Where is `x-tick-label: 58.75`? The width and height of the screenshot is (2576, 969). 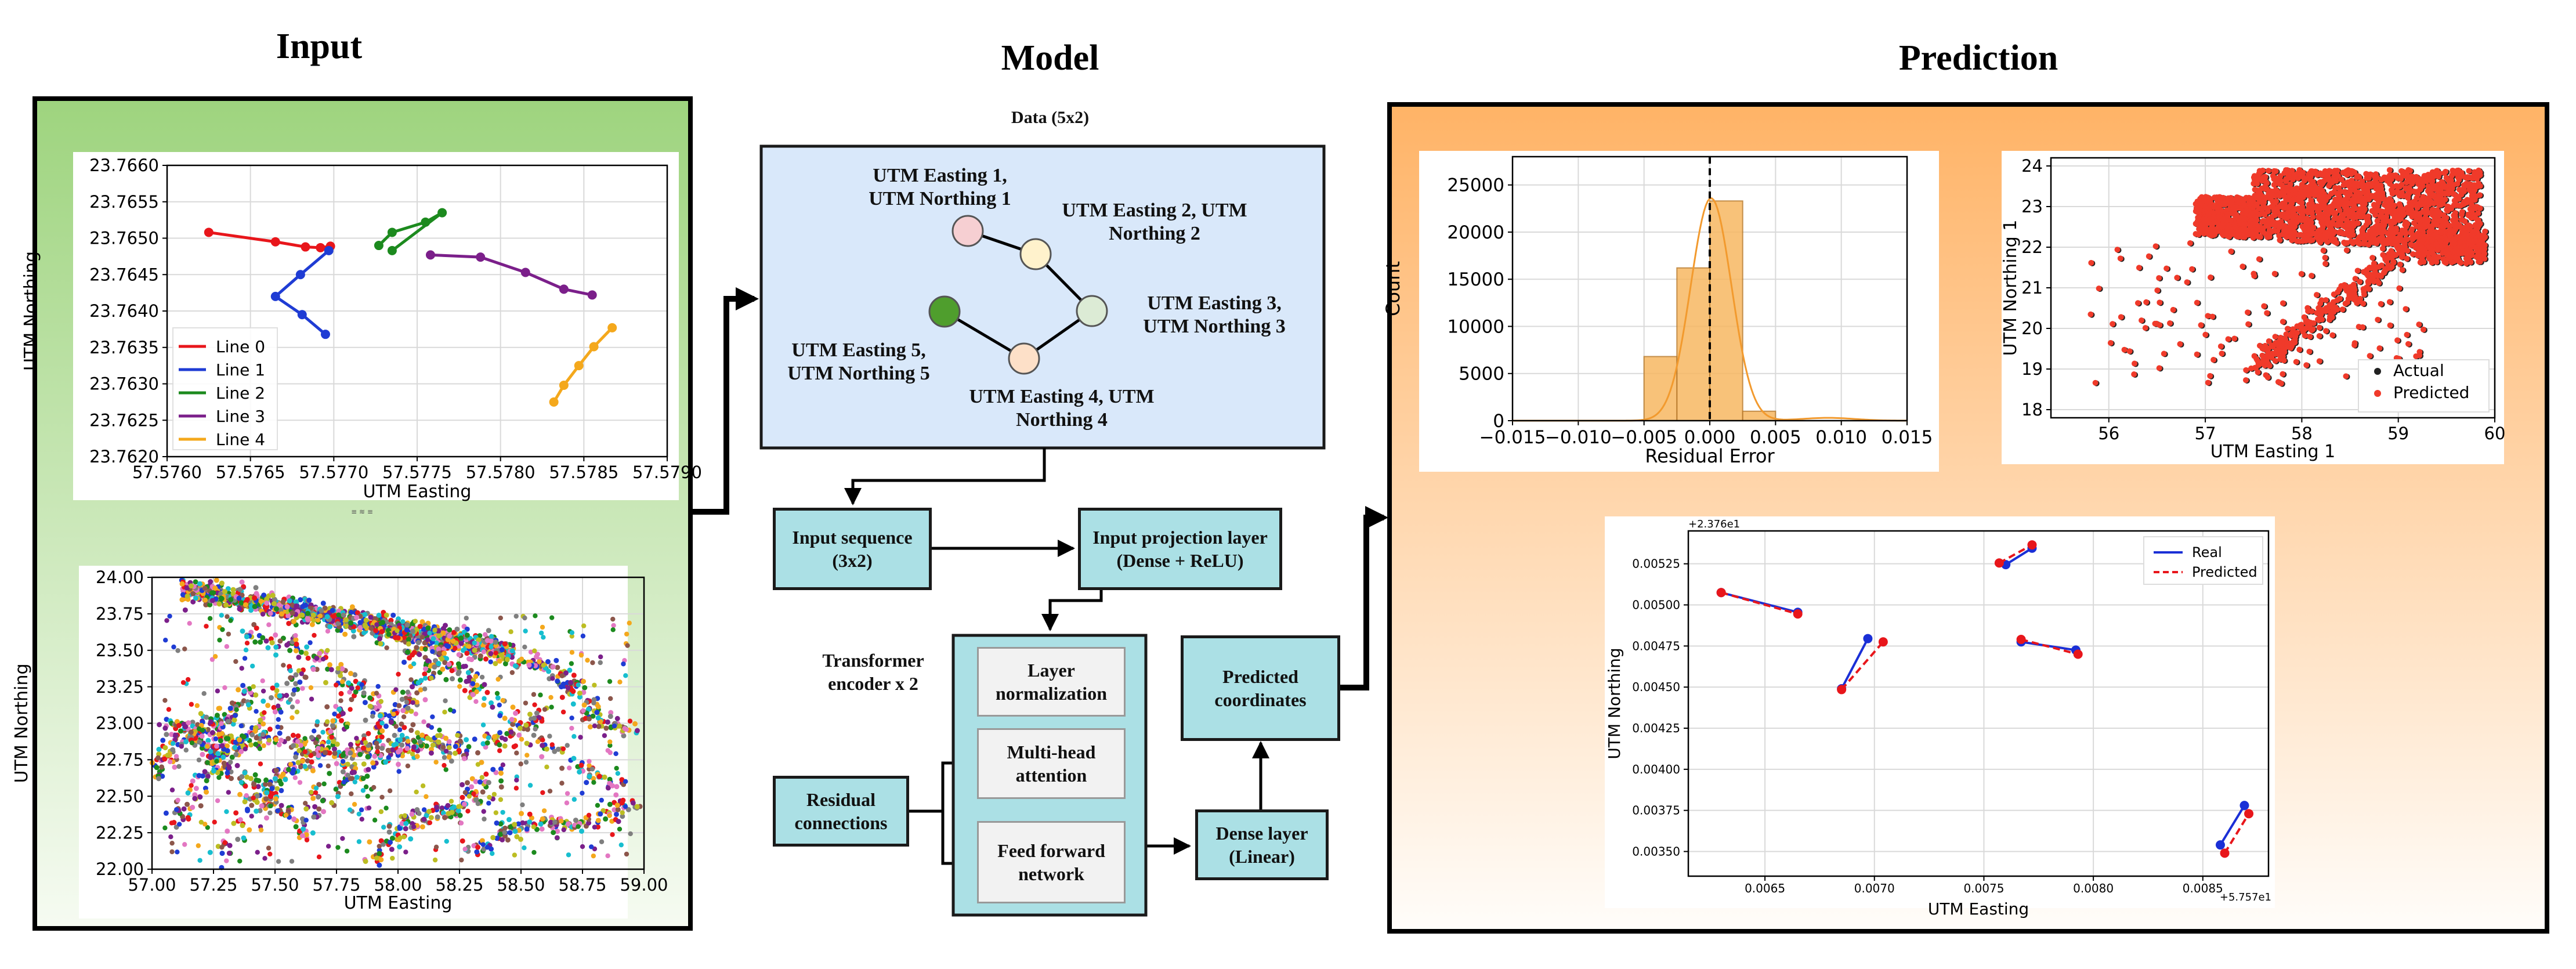 x-tick-label: 58.75 is located at coordinates (582, 885).